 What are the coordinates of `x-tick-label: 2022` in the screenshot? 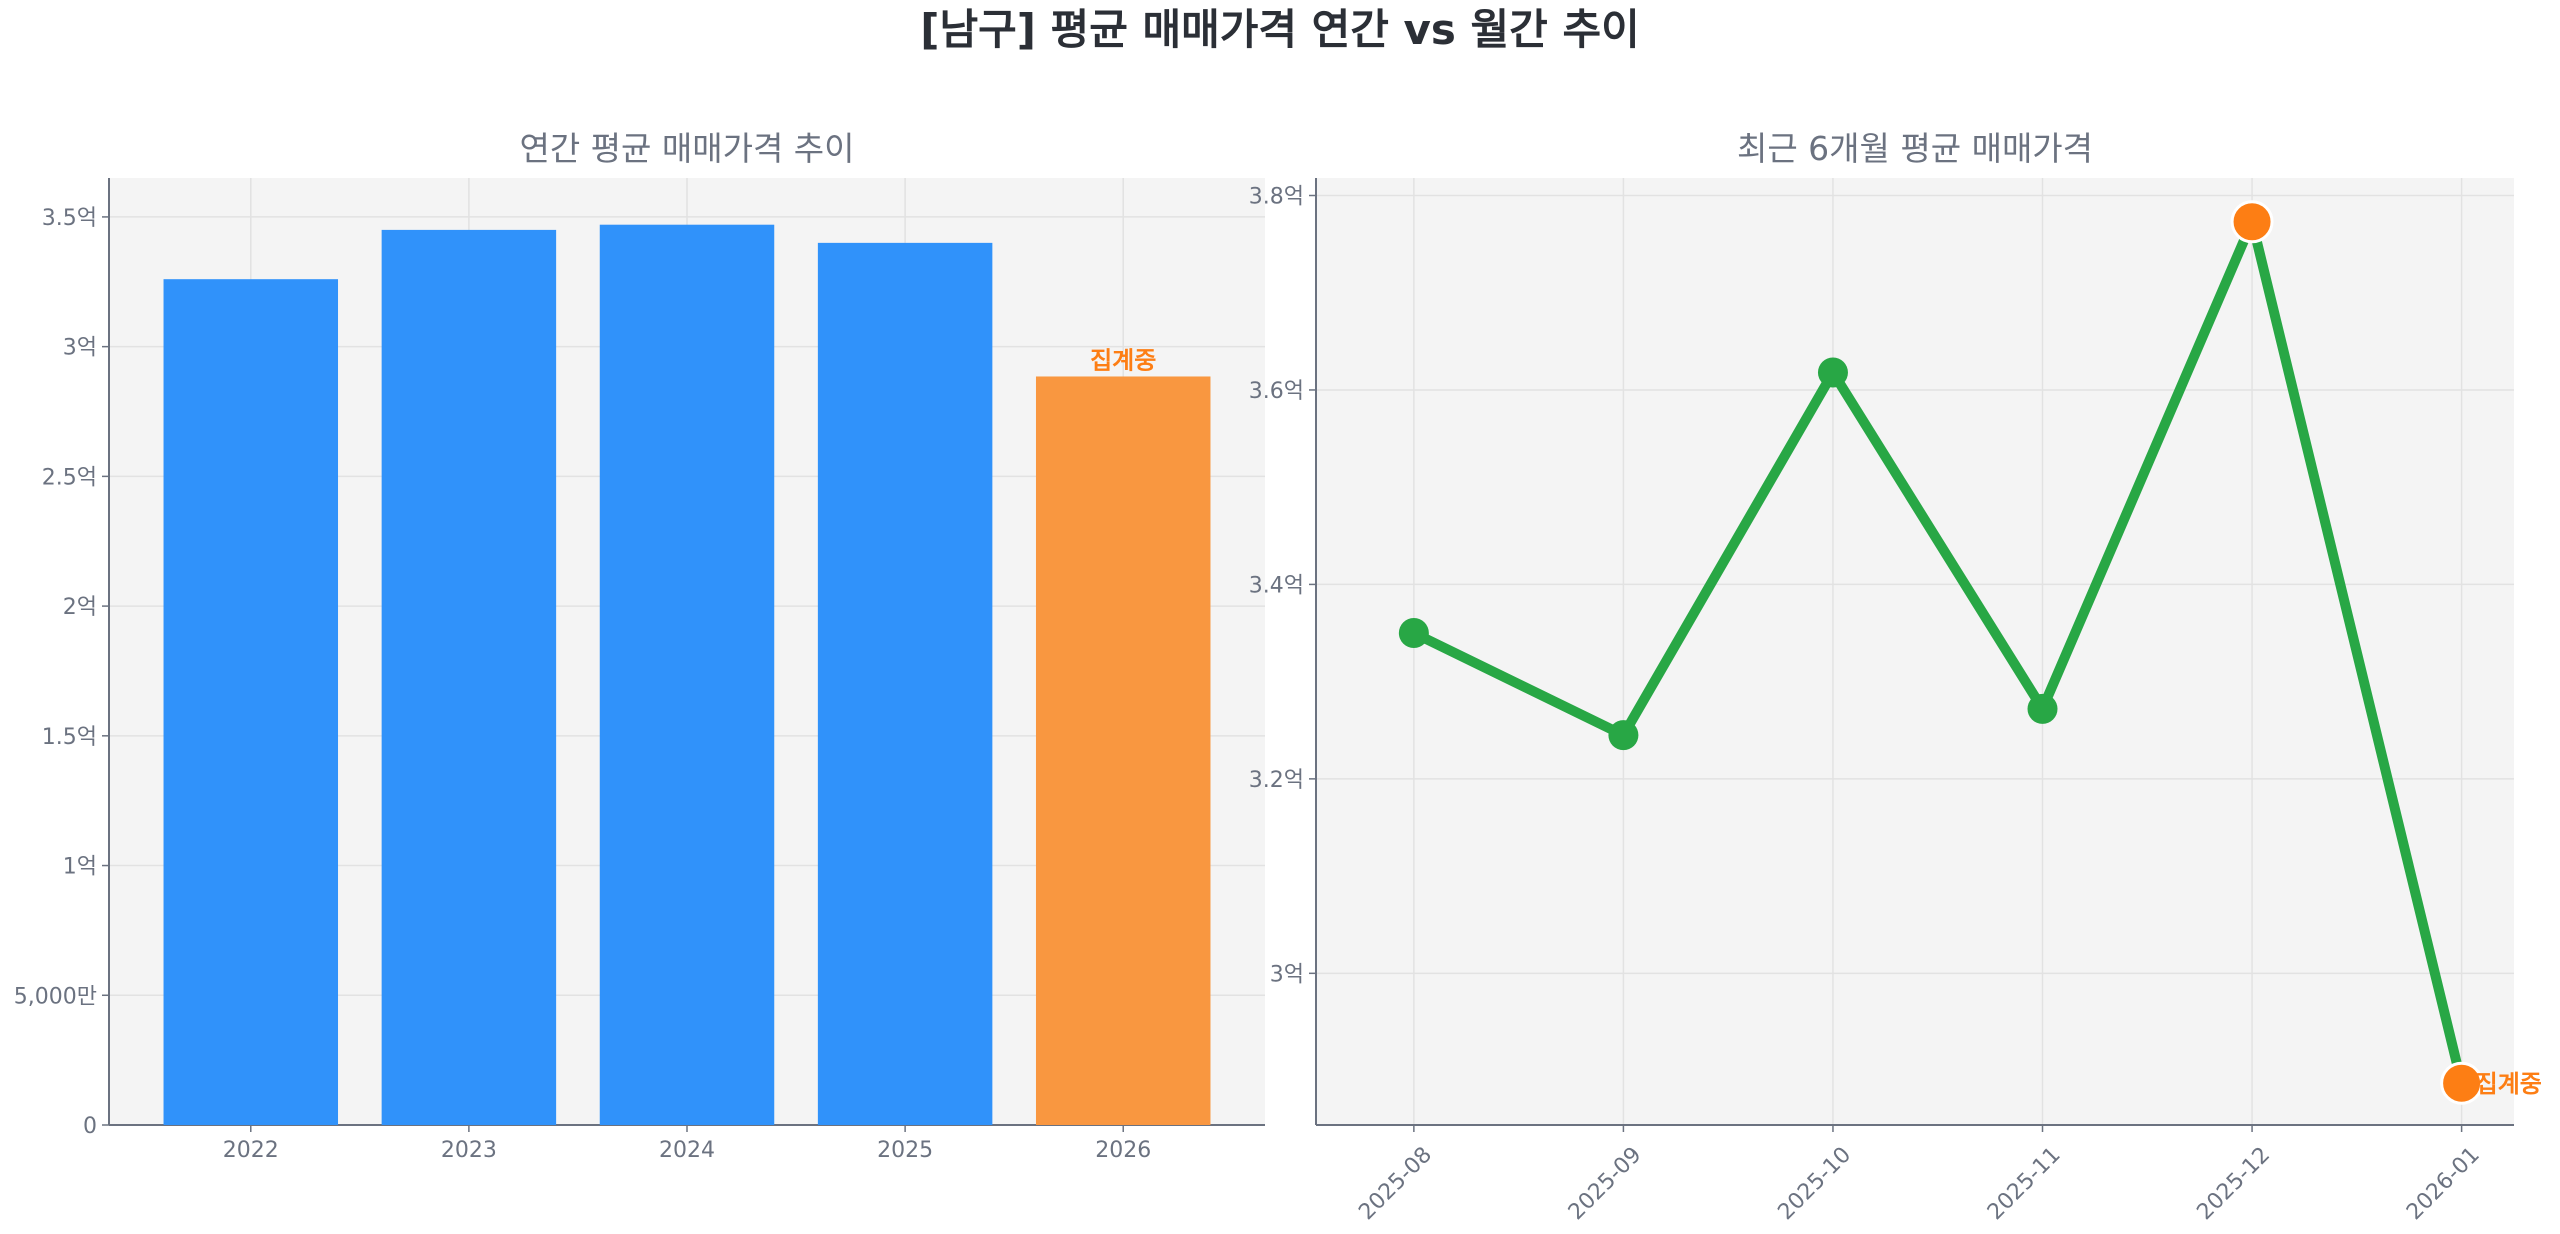 It's located at (251, 1150).